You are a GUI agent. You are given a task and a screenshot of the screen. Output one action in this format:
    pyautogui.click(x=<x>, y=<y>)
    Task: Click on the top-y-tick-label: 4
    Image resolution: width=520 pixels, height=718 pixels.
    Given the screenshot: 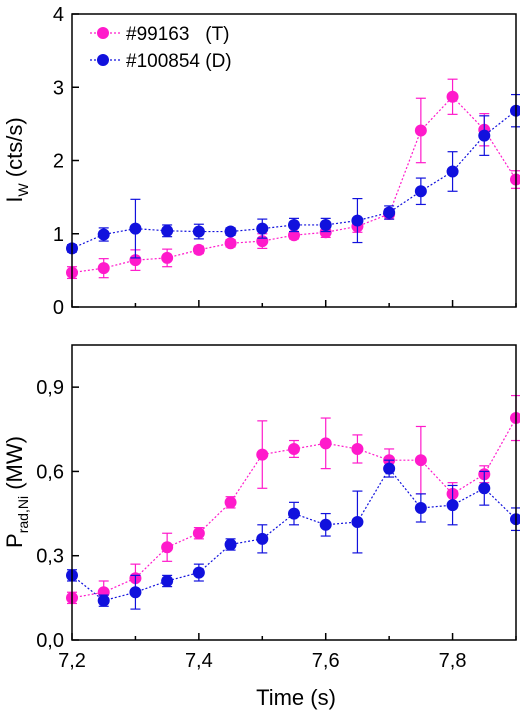 What is the action you would take?
    pyautogui.click(x=58, y=15)
    